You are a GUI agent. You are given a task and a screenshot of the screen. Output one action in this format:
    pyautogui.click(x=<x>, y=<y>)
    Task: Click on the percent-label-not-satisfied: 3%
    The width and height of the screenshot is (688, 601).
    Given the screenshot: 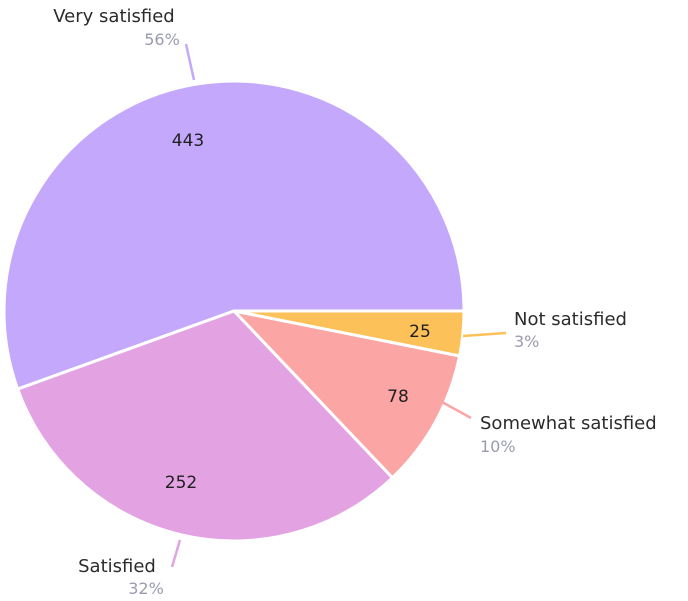 What is the action you would take?
    pyautogui.click(x=526, y=341)
    